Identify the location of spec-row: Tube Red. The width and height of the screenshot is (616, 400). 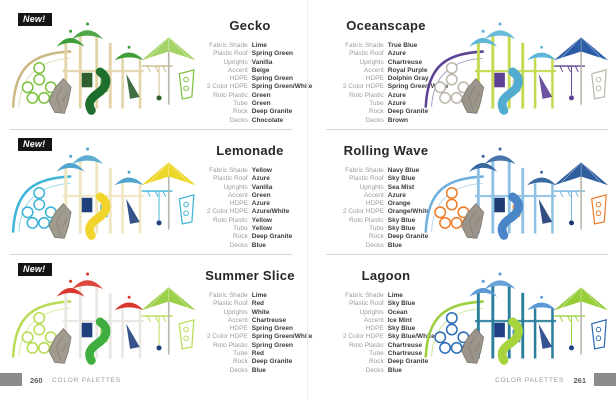
(250, 354).